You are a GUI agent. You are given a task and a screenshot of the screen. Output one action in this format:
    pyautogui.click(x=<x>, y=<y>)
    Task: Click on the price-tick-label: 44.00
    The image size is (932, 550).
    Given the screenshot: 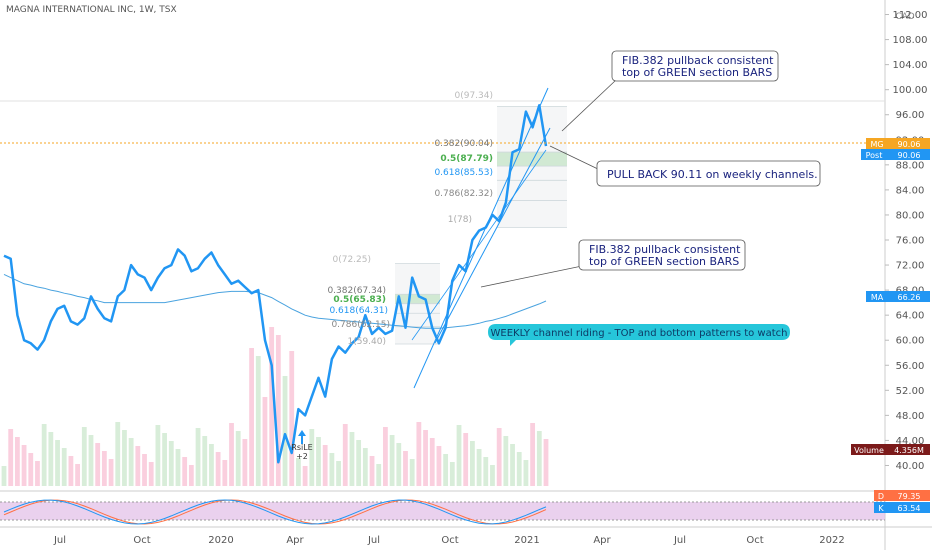 What is the action you would take?
    pyautogui.click(x=910, y=441)
    